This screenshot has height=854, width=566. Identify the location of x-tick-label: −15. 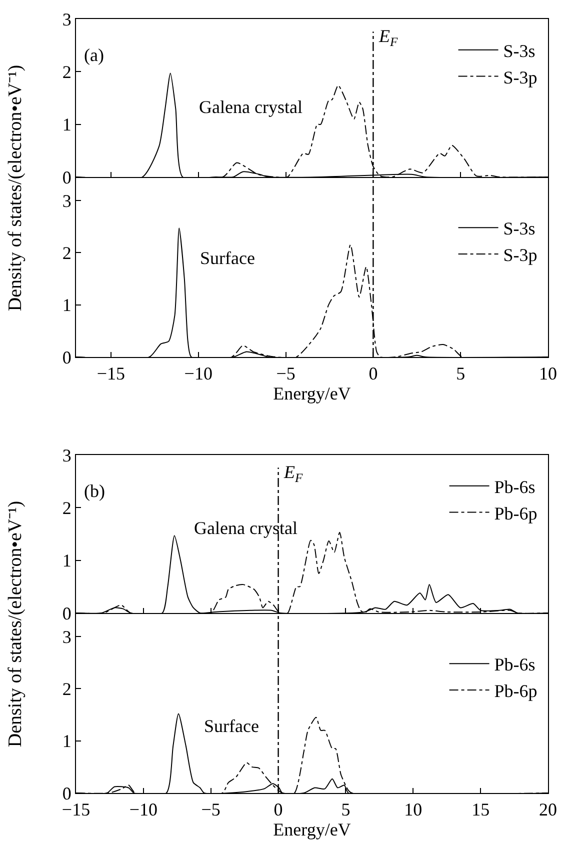
(111, 374).